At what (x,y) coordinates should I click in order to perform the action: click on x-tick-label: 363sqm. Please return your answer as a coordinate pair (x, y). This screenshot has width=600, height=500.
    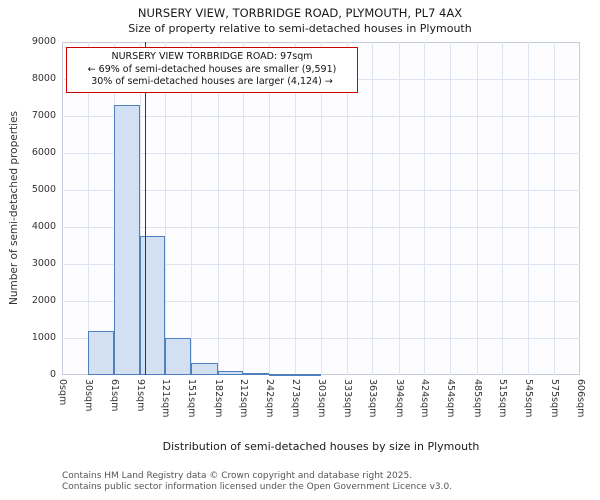
    Looking at the image, I should click on (373, 398).